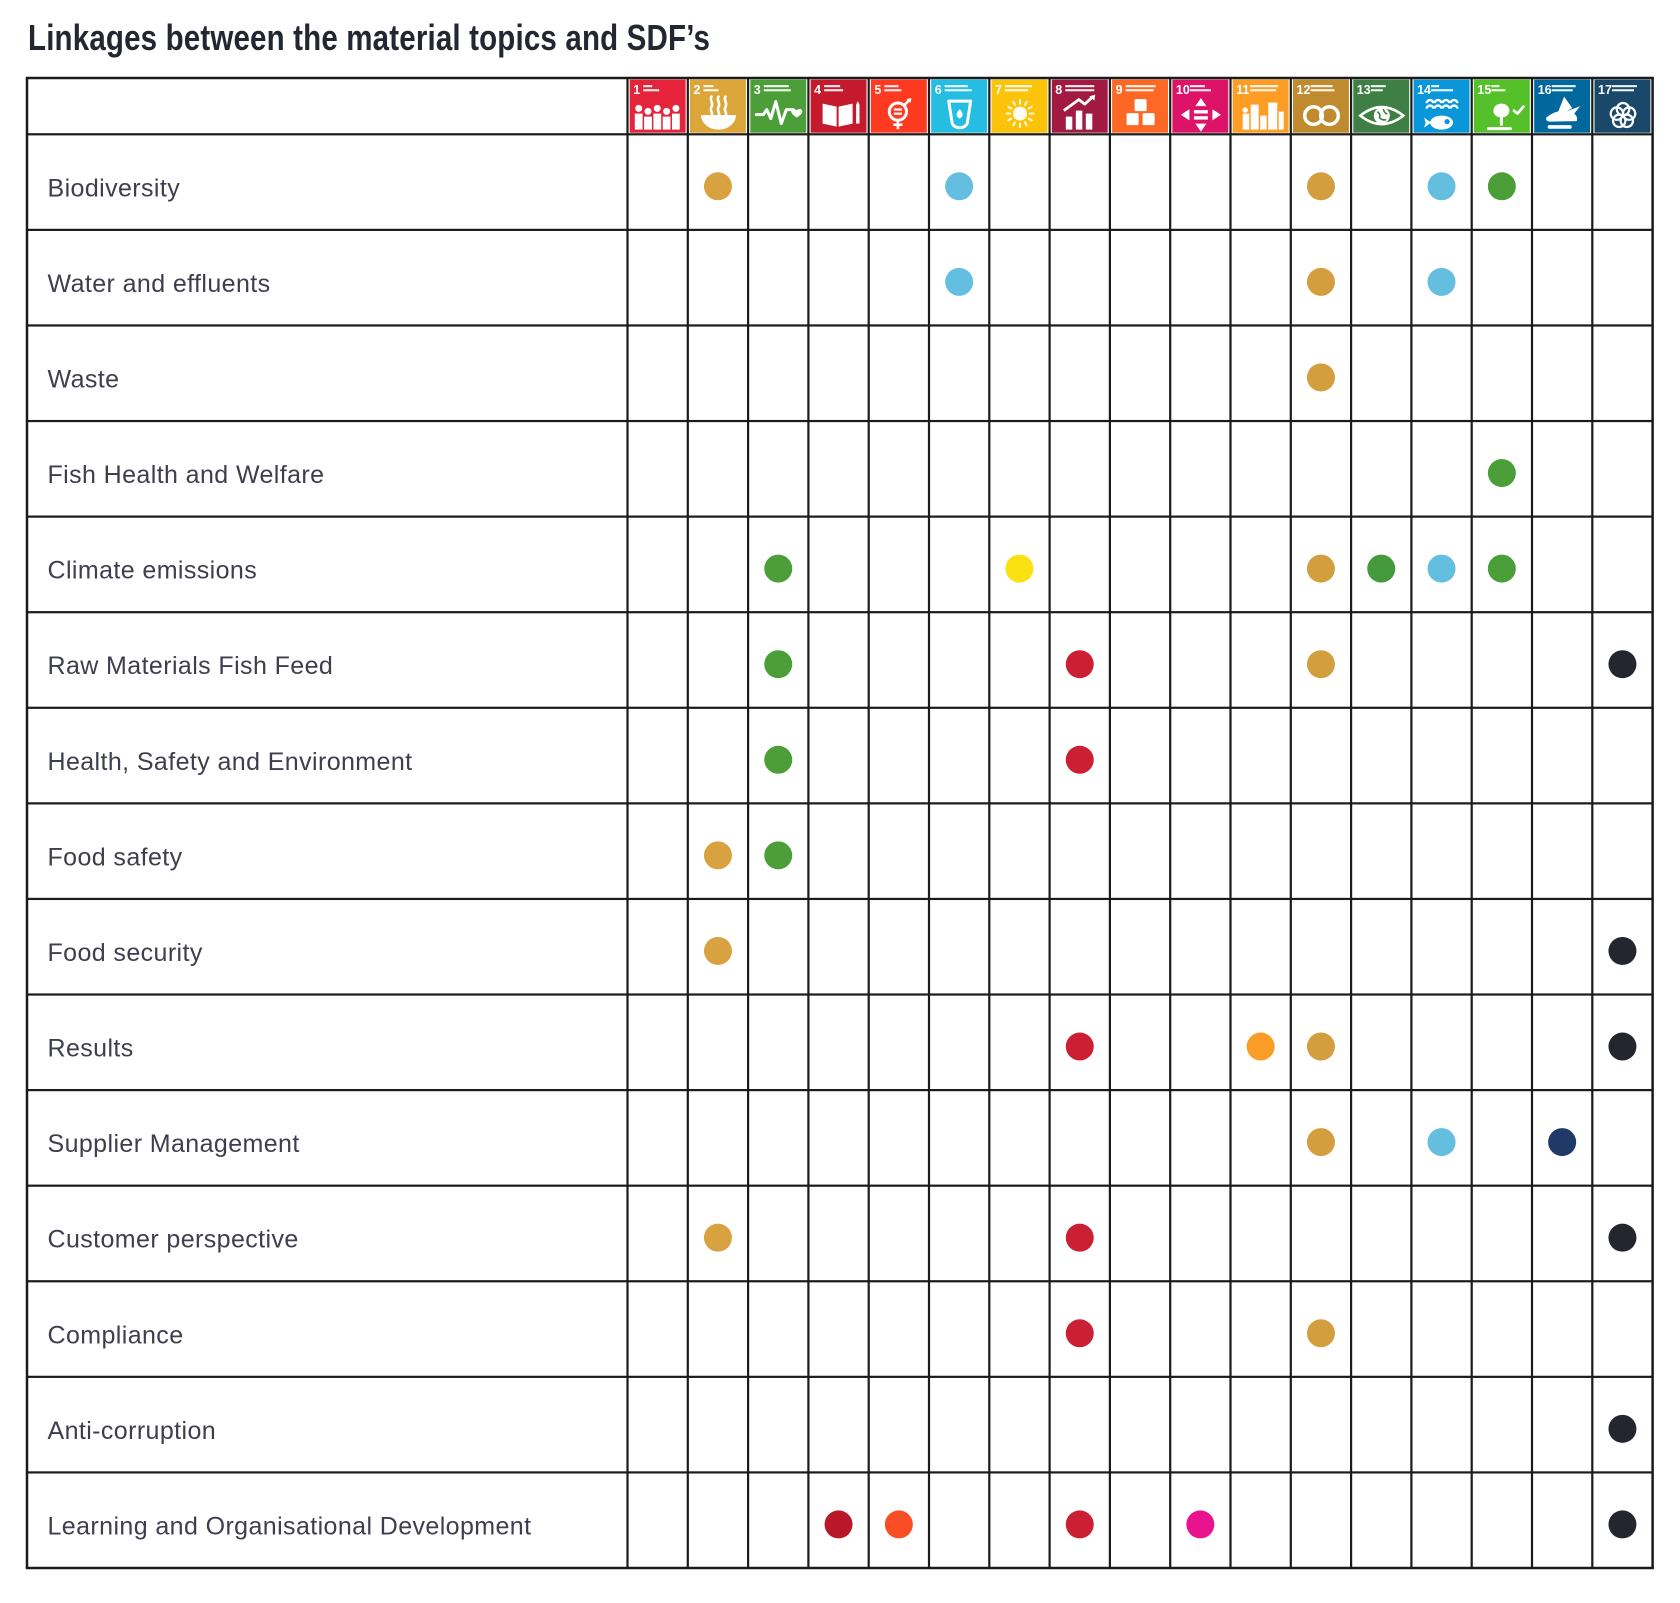 The width and height of the screenshot is (1680, 1603). Describe the element at coordinates (1545, 90) in the screenshot. I see `svg-text: 16` at that location.